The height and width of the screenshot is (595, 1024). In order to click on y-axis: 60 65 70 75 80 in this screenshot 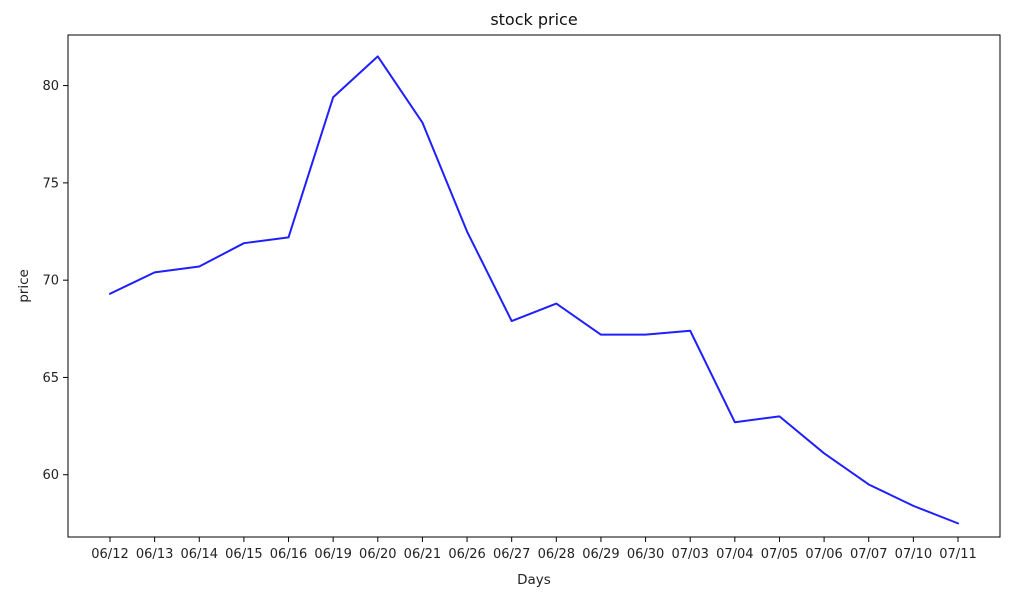, I will do `click(55, 281)`.